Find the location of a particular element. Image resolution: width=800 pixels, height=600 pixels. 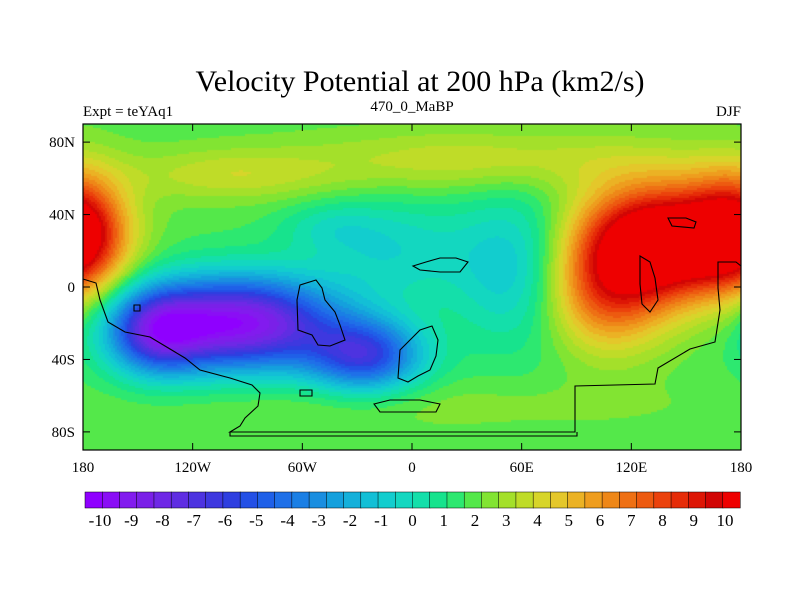

colorbar-label: 10 is located at coordinates (725, 520).